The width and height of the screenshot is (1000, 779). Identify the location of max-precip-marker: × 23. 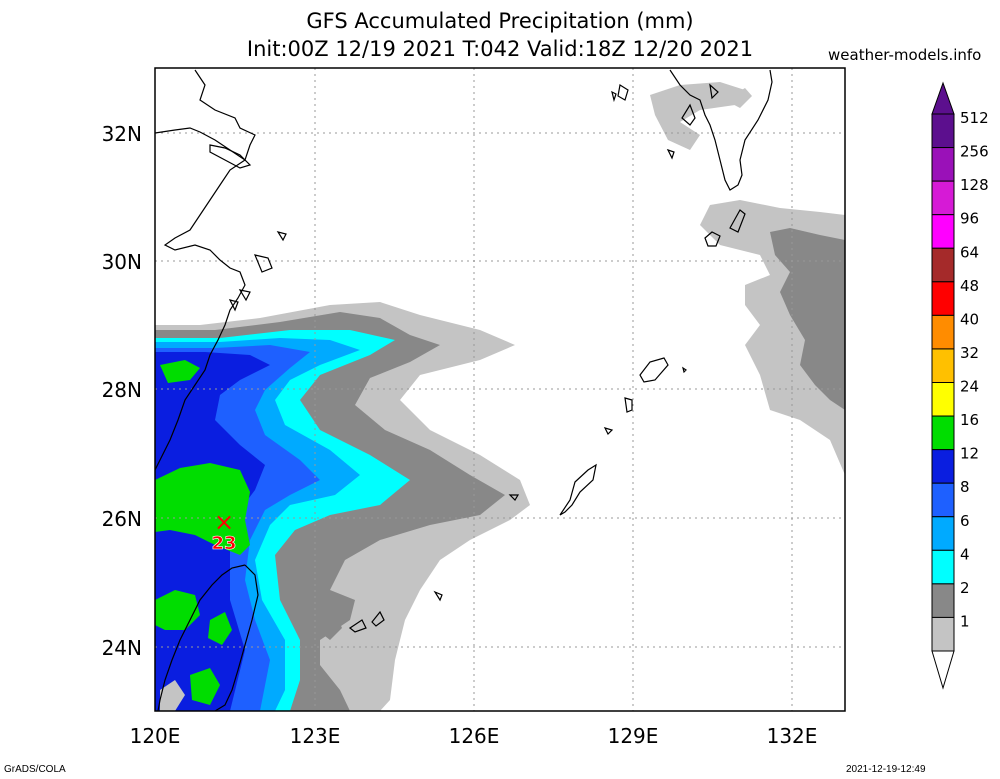
(224, 531).